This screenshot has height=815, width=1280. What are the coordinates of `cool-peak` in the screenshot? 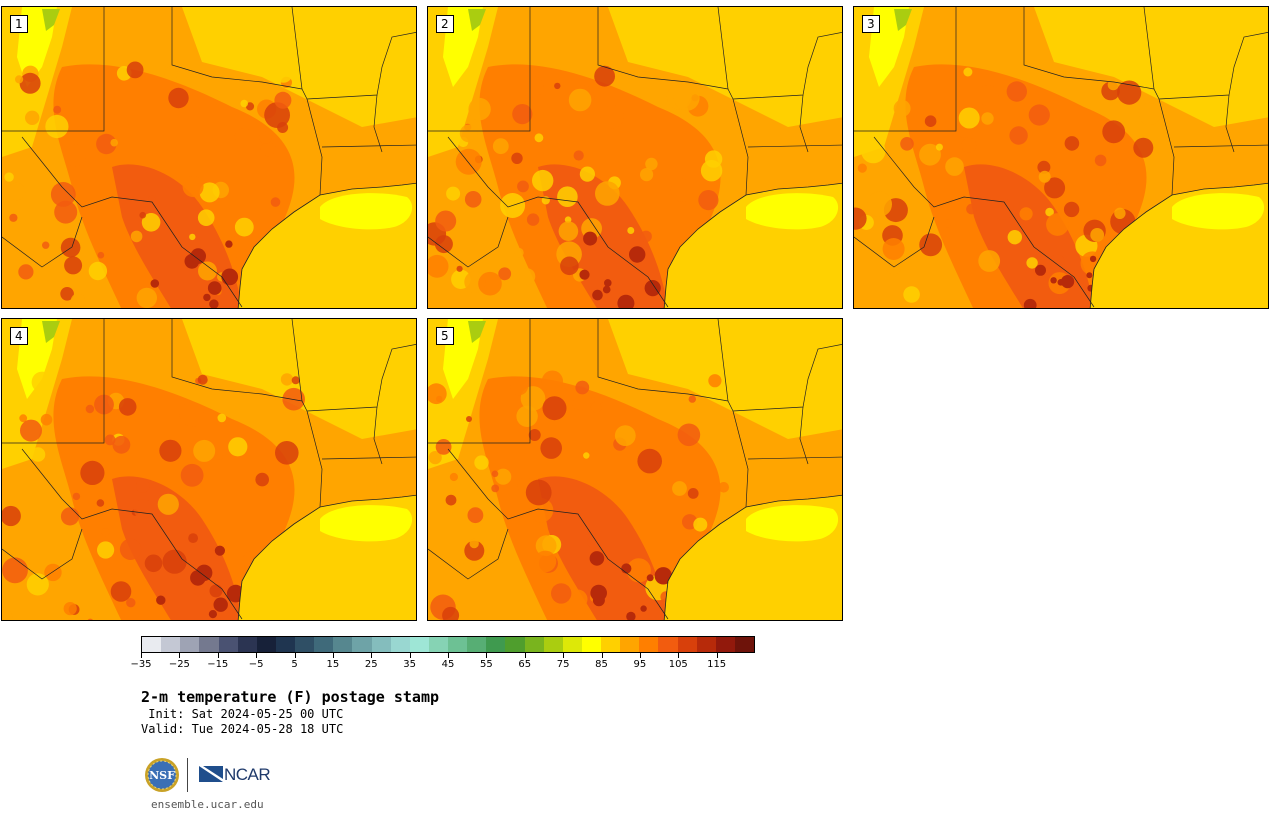 It's located at (903, 20).